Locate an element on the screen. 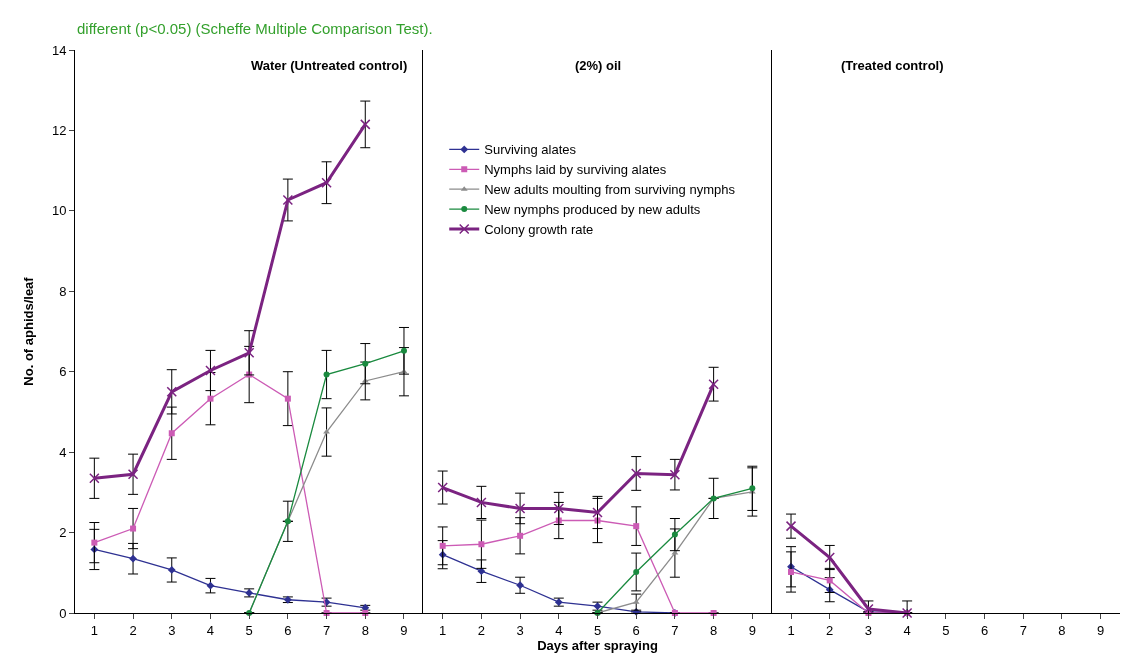 The image size is (1135, 663). legend-label: New nymphs produced by new adults is located at coordinates (592, 210).